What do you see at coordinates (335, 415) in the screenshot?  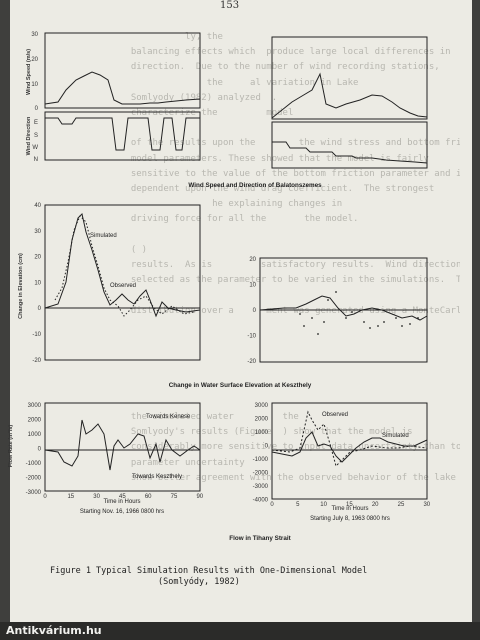 I see `observed-label-flow: Observed` at bounding box center [335, 415].